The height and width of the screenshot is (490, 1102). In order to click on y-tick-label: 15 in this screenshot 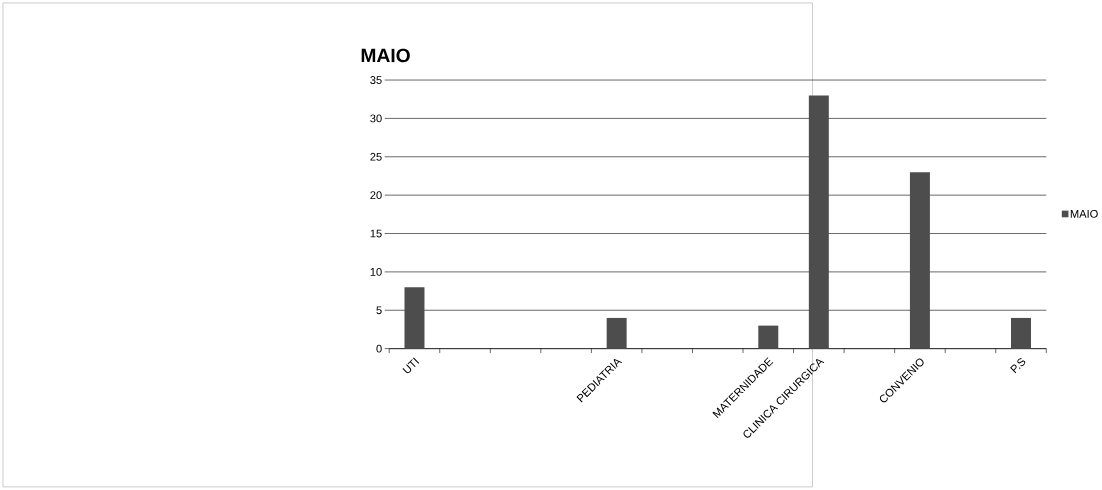, I will do `click(376, 233)`.